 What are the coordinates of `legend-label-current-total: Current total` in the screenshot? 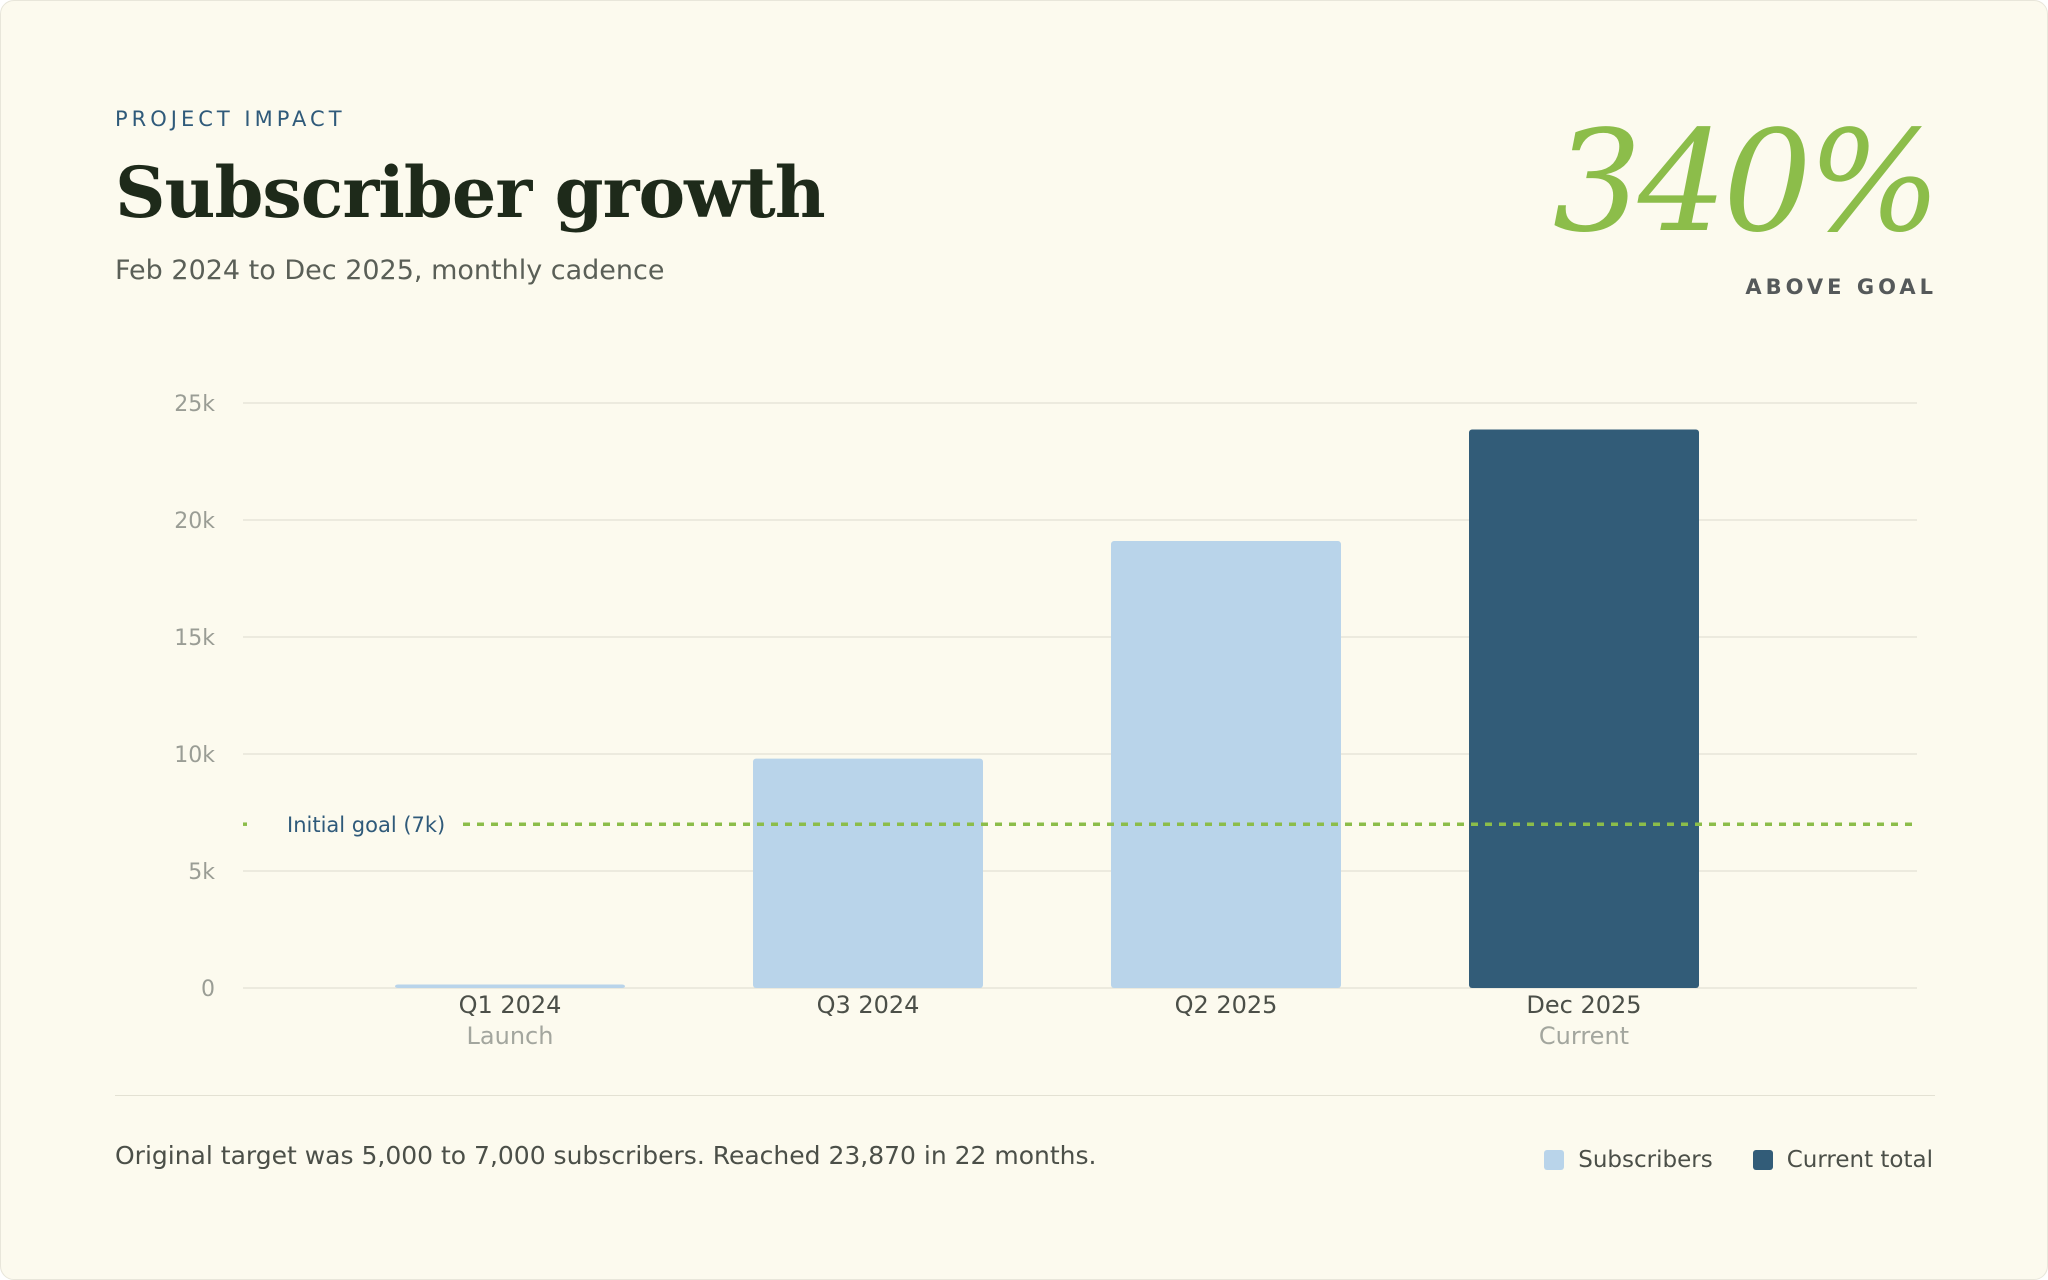 It's located at (1859, 1160).